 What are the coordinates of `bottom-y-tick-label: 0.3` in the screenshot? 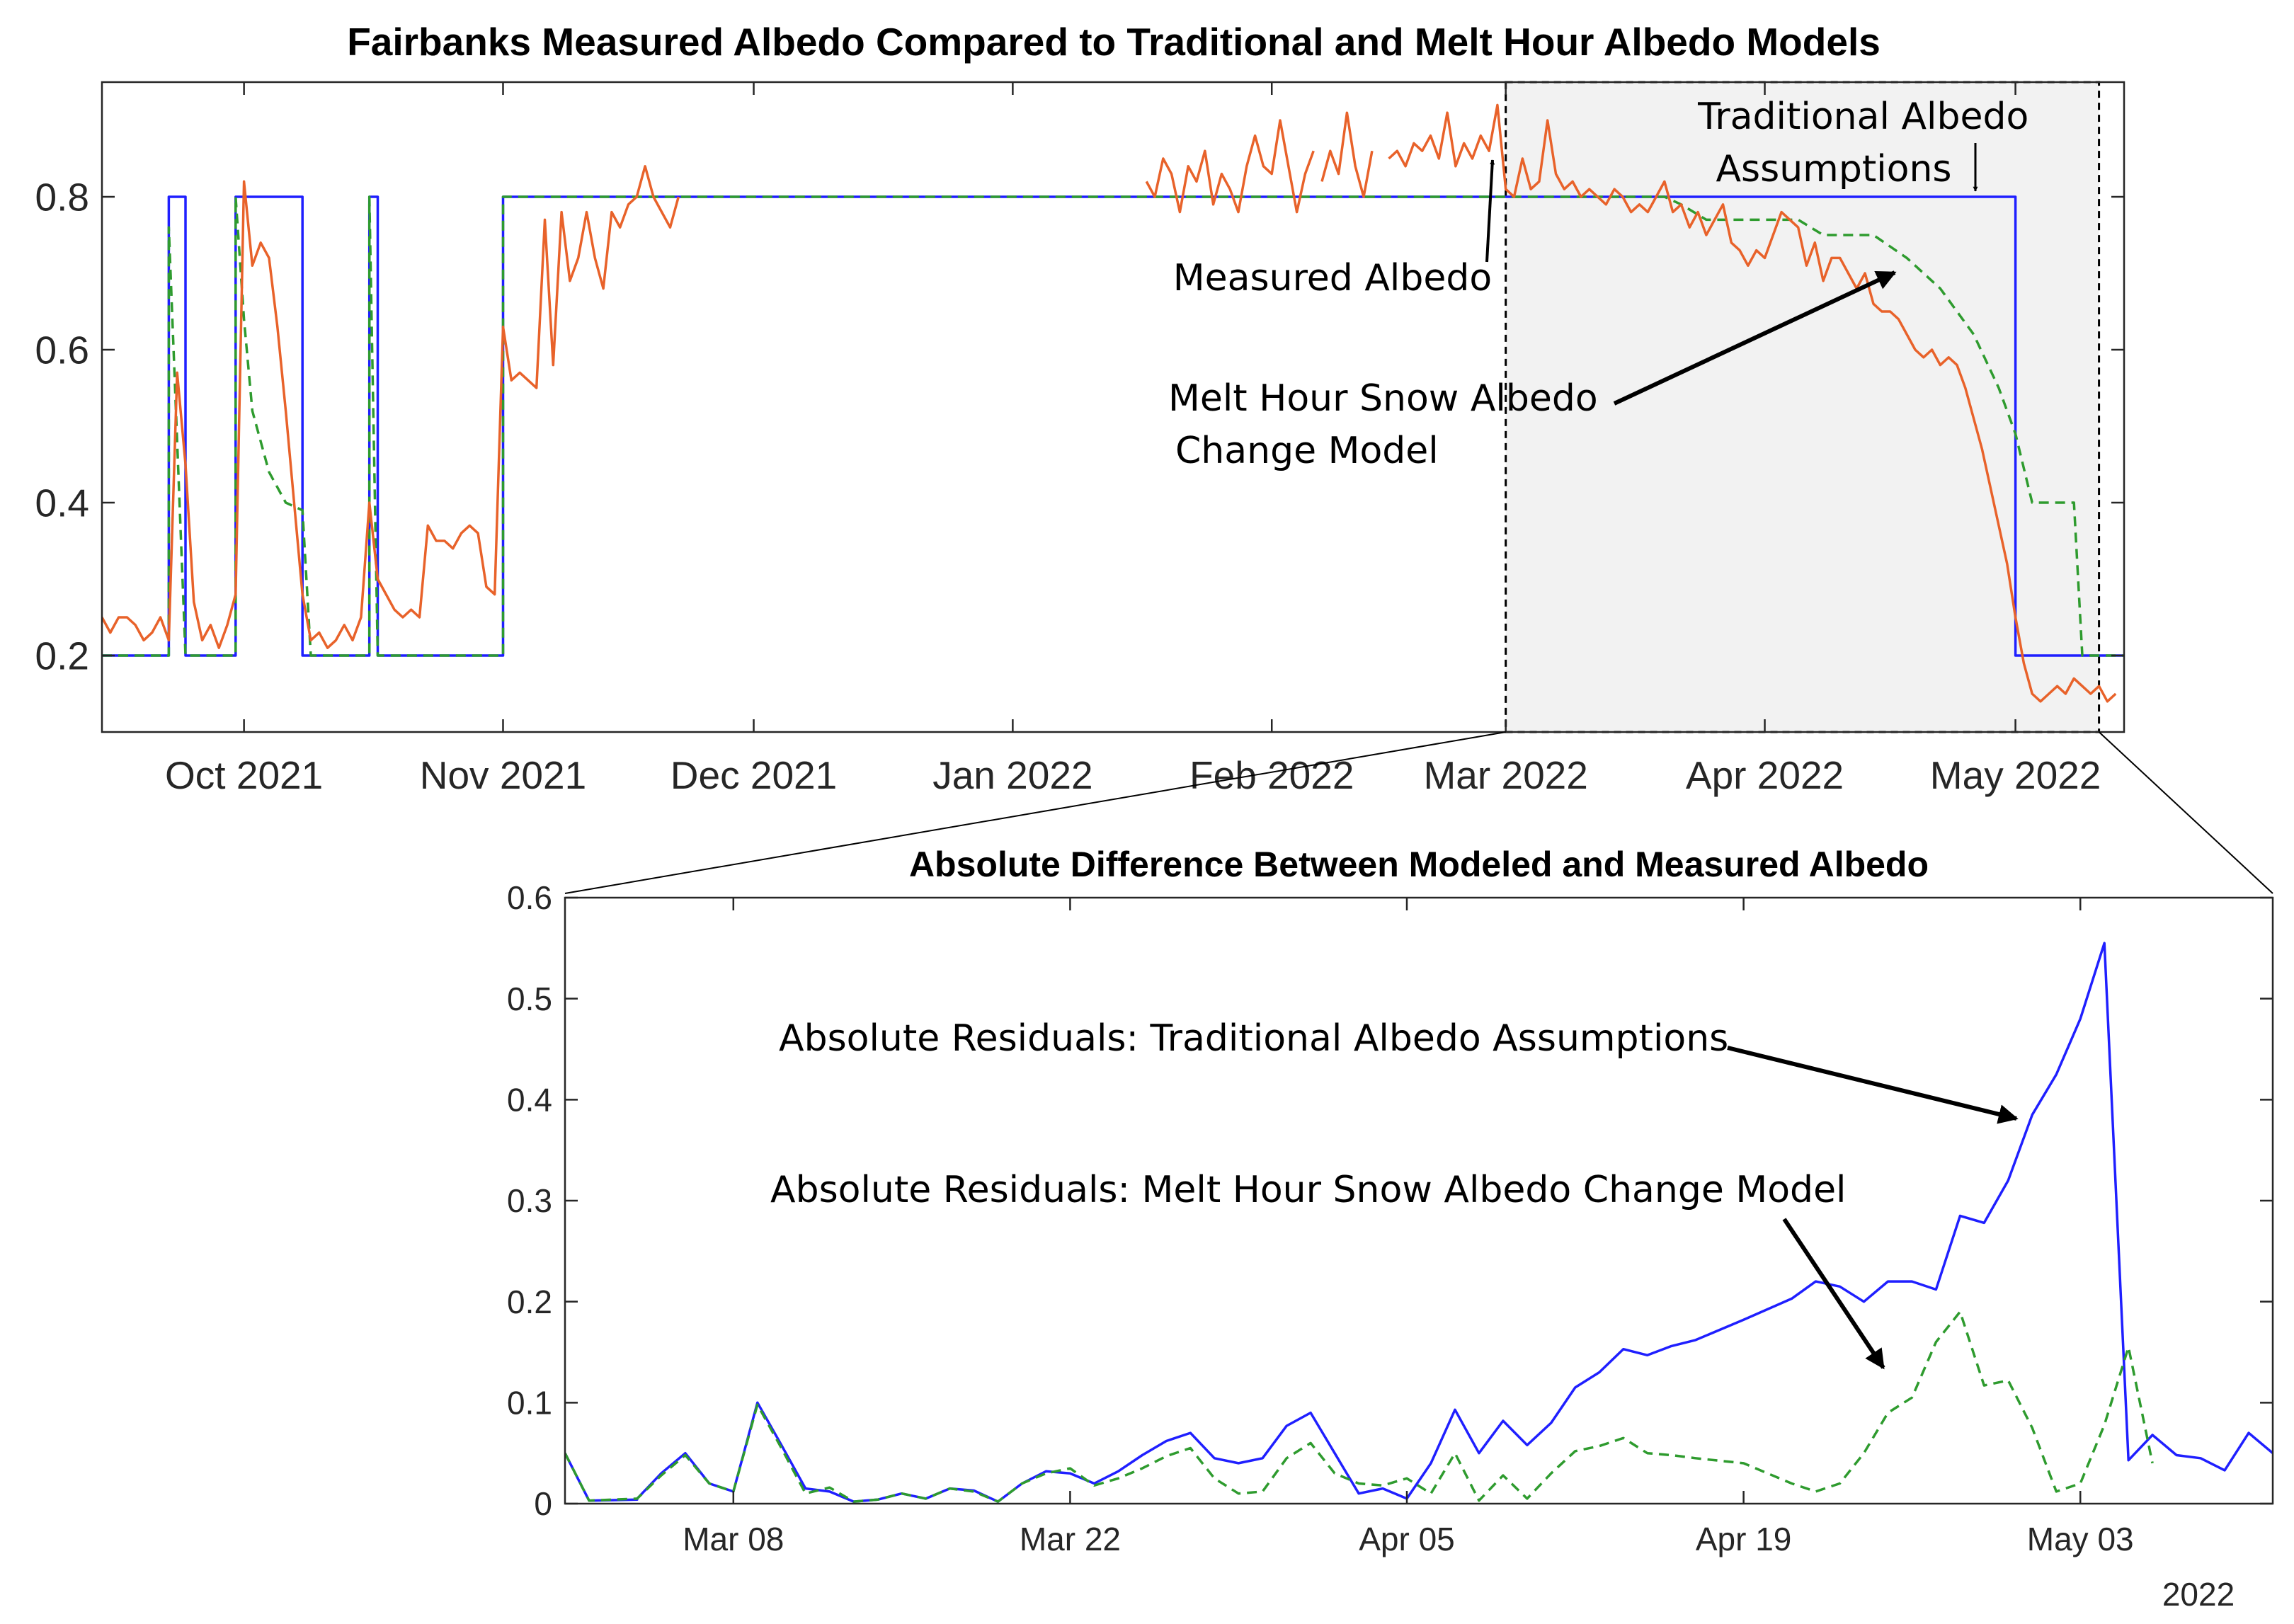 It's located at (529, 1200).